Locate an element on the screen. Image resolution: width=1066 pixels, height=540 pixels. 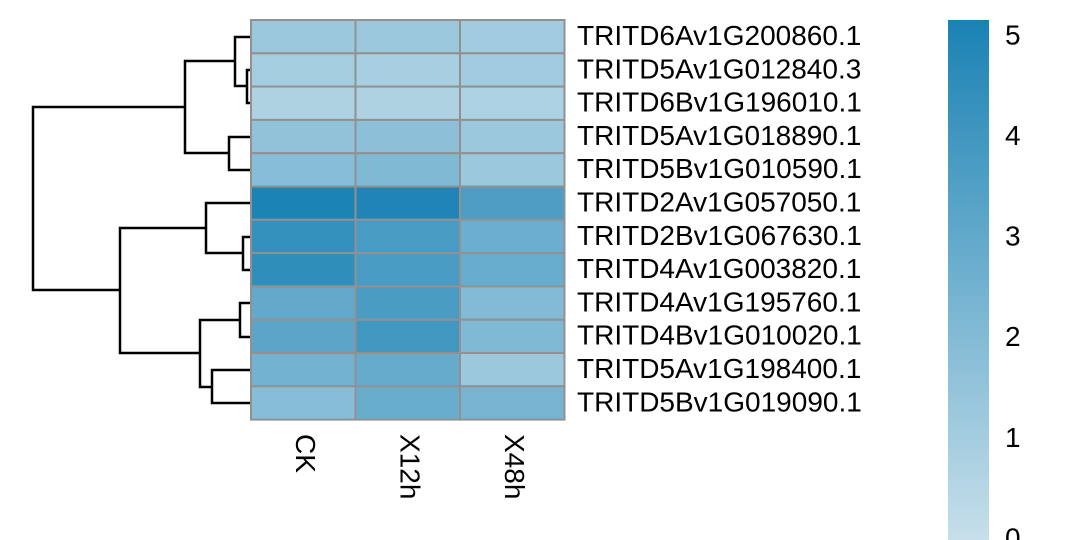
row-label: TRITD5Av1G018890.1 is located at coordinates (719, 135).